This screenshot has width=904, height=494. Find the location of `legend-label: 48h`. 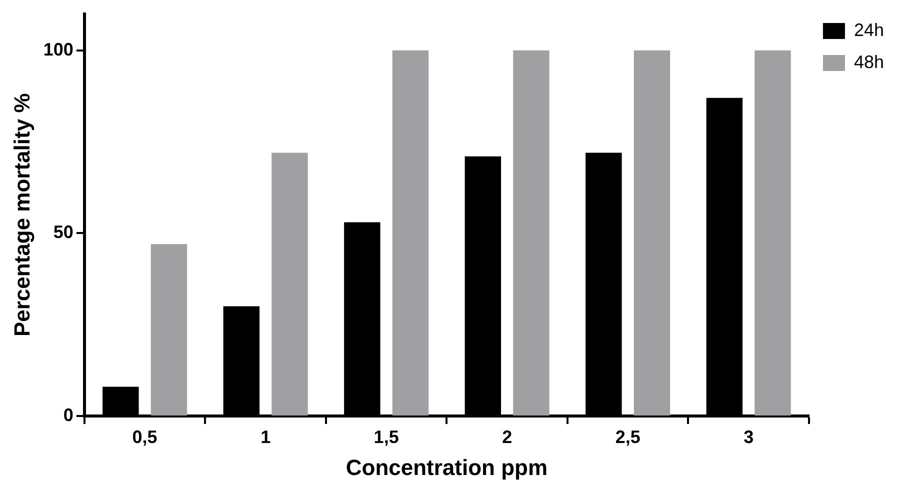

legend-label: 48h is located at coordinates (869, 62).